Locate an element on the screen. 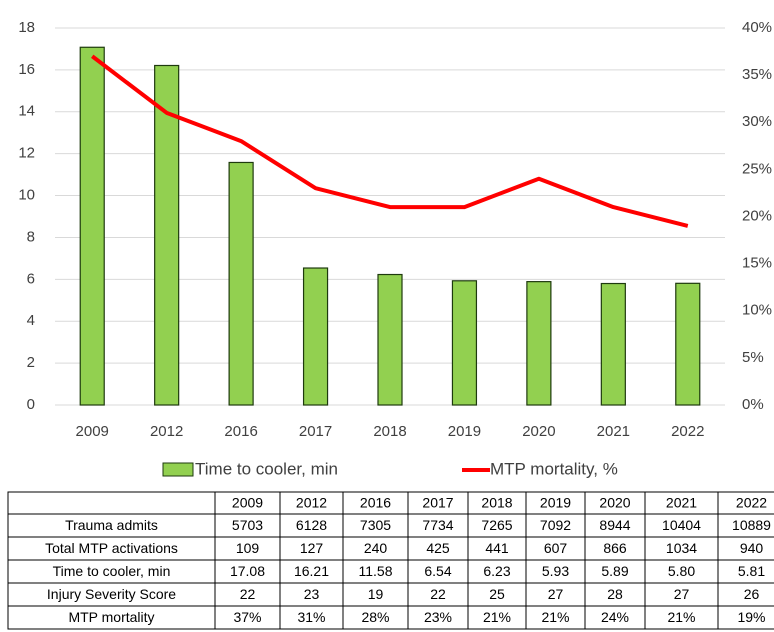 The height and width of the screenshot is (632, 774). table-value: 10404 is located at coordinates (681, 525).